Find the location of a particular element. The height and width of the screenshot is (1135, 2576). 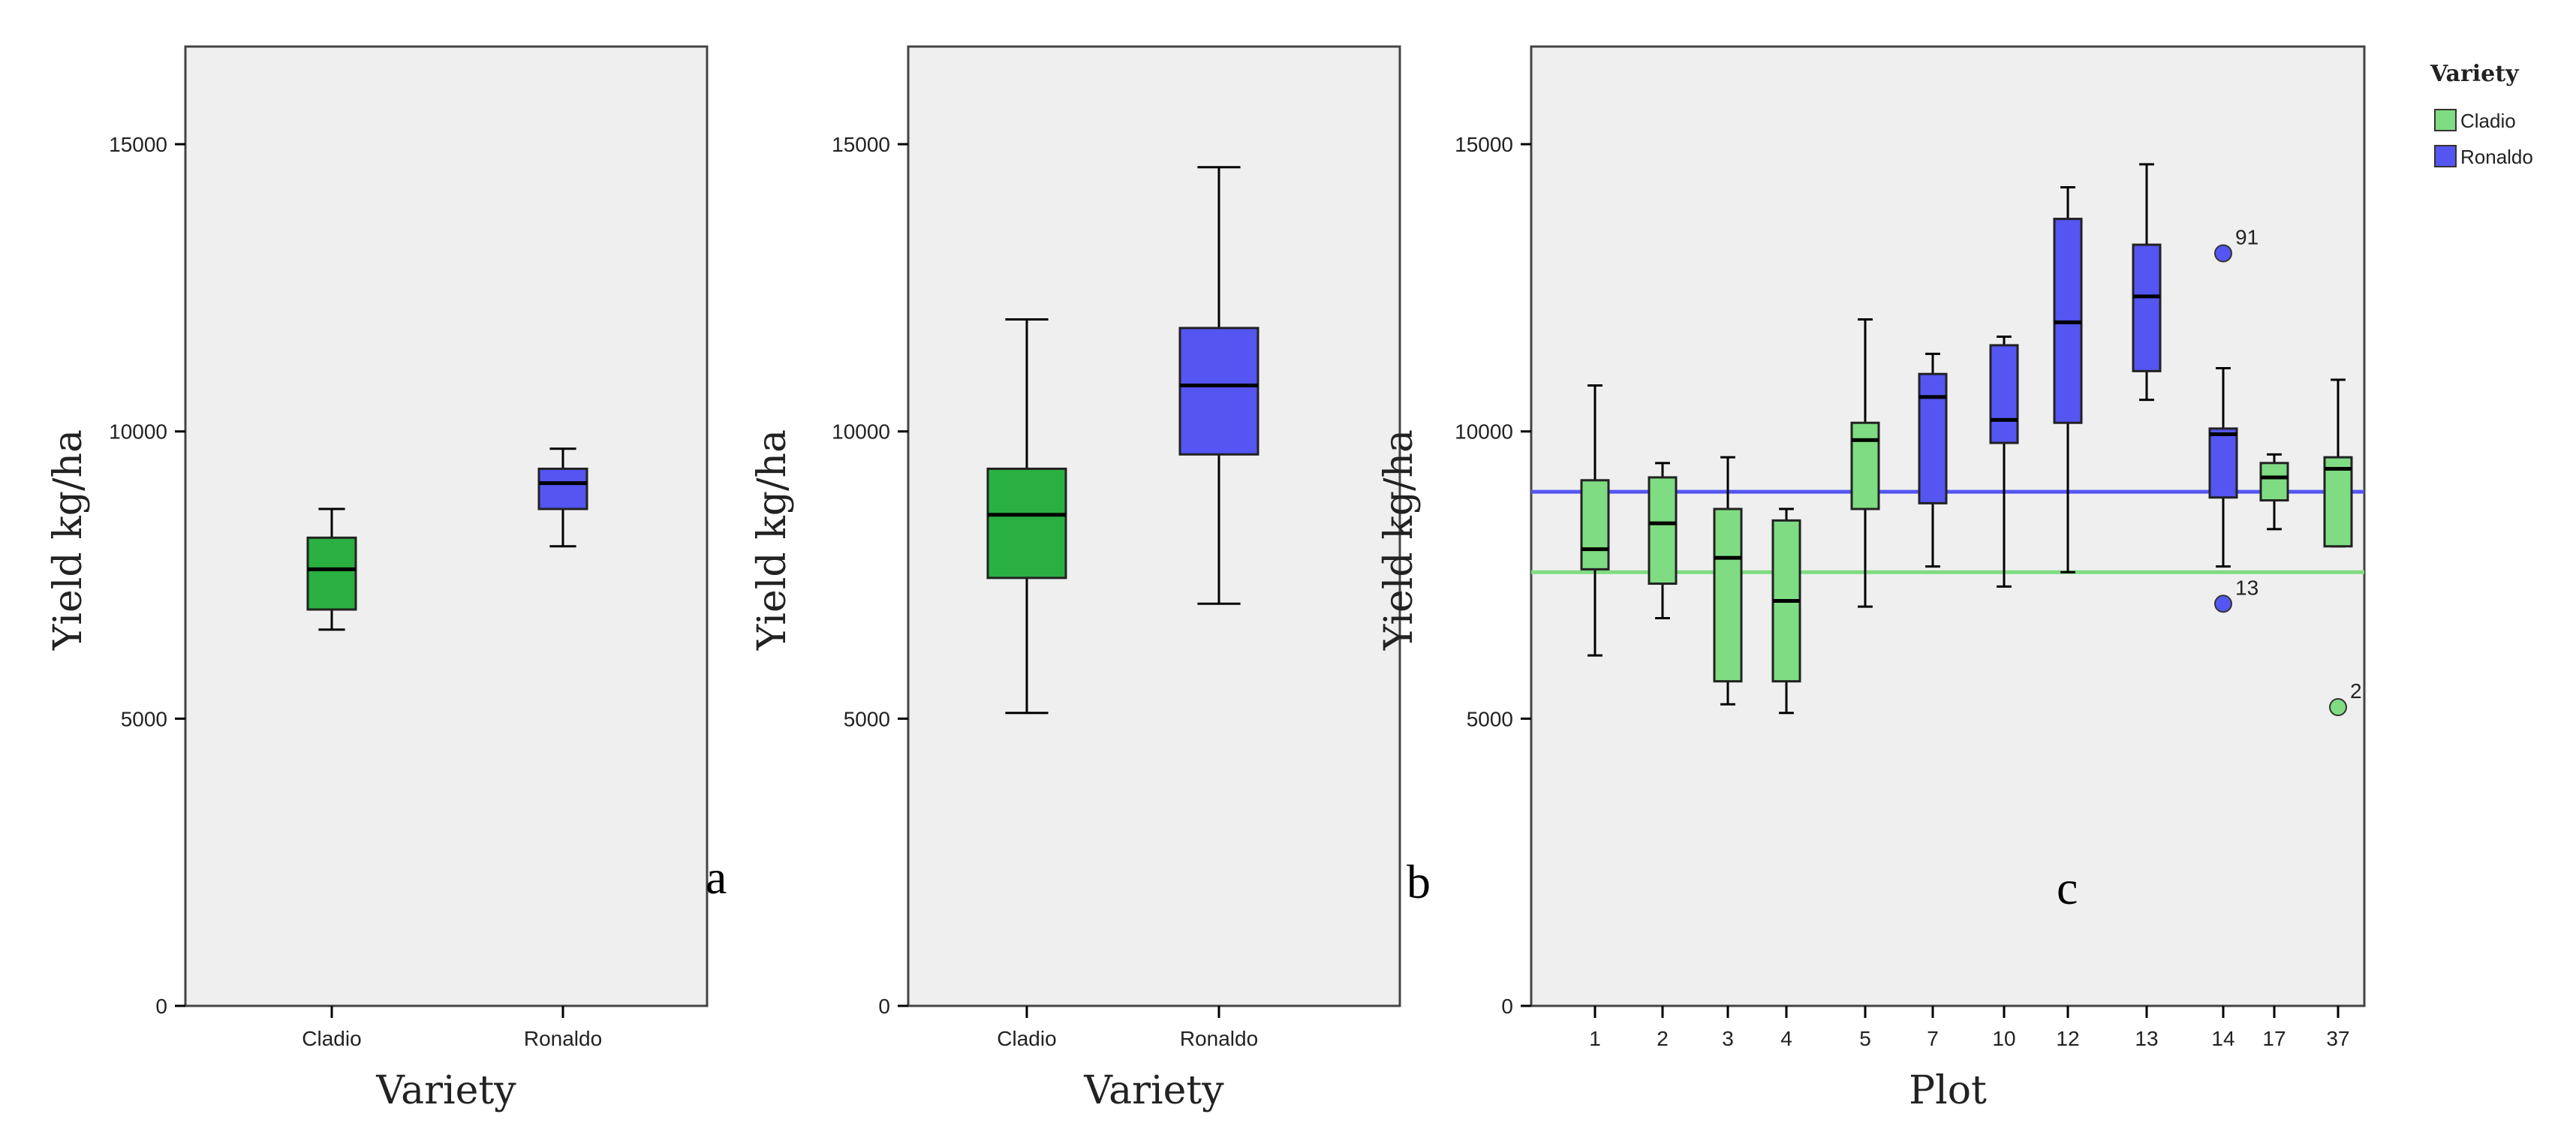

legend-swatch-cladio is located at coordinates (2445, 120).